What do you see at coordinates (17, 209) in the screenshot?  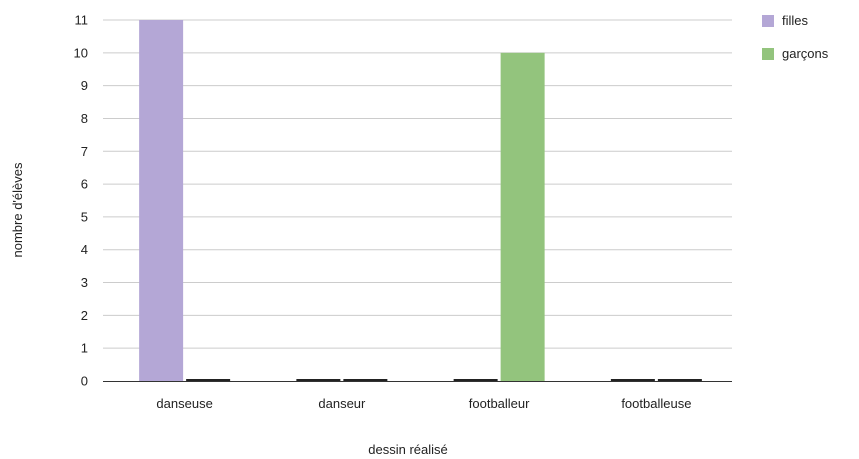 I see `y-axis-title: nombre d'élèves` at bounding box center [17, 209].